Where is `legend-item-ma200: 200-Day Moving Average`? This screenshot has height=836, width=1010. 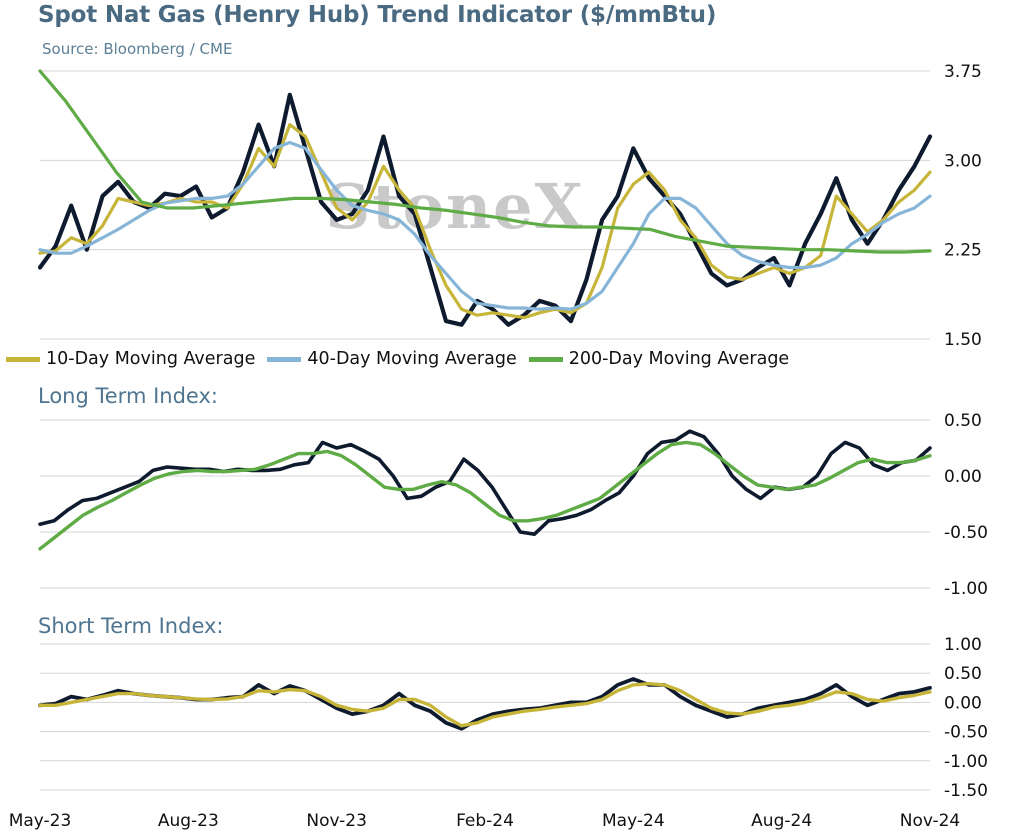 legend-item-ma200: 200-Day Moving Average is located at coordinates (659, 359).